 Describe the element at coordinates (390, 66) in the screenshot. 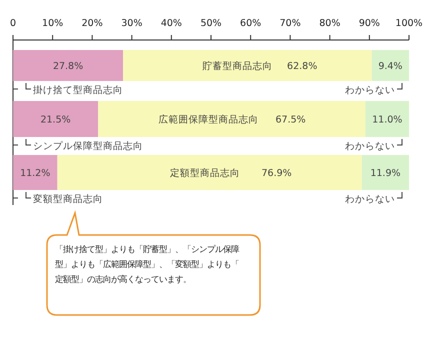

I see `data-label: 9.4%` at that location.